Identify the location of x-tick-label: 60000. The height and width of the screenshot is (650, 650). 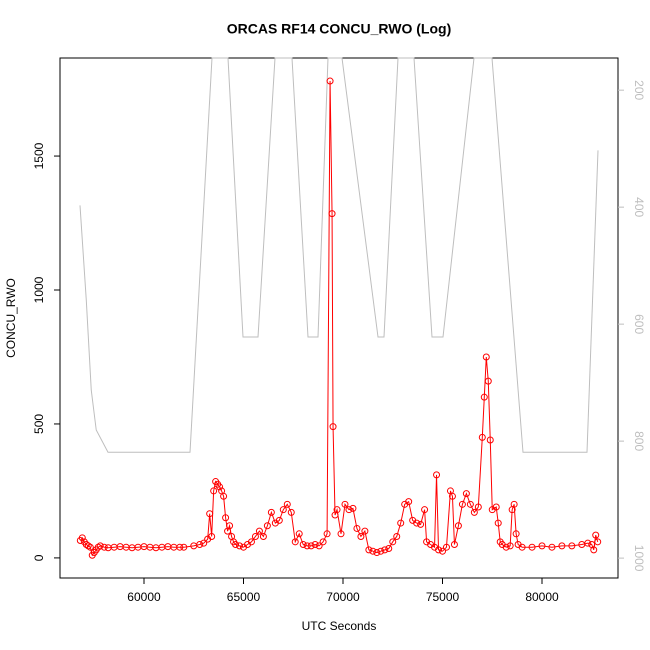
(144, 597).